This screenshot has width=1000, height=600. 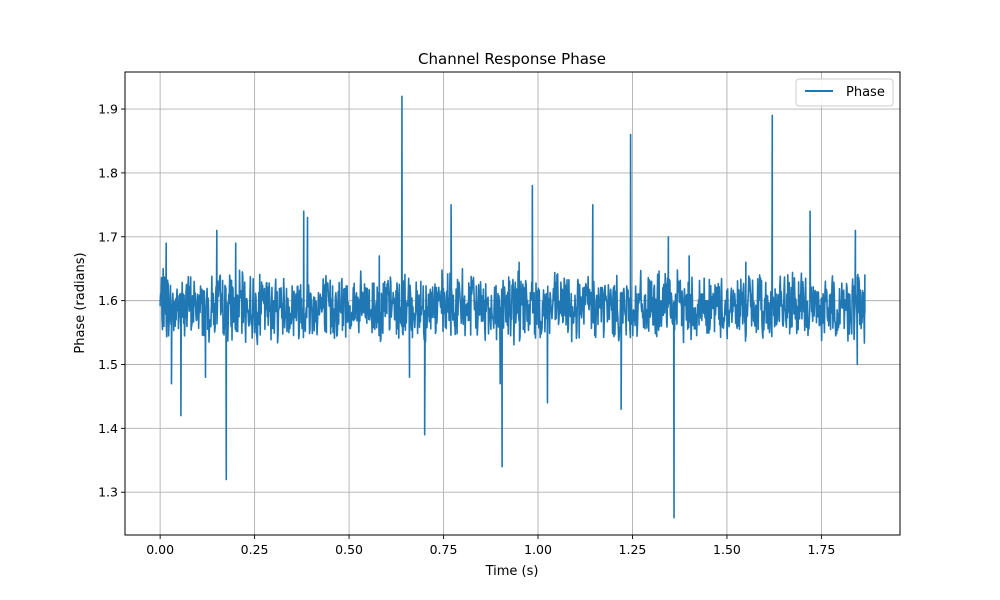 I want to click on x-tick-label: 1.00, so click(x=538, y=549).